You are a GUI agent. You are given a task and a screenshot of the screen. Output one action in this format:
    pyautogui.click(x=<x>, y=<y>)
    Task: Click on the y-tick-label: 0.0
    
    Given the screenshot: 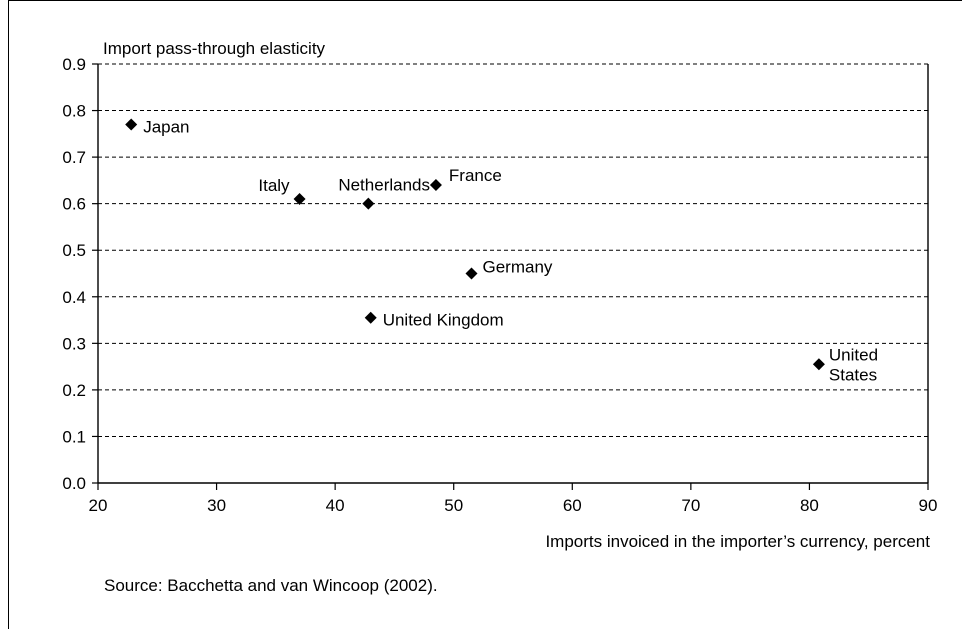 What is the action you would take?
    pyautogui.click(x=74, y=483)
    